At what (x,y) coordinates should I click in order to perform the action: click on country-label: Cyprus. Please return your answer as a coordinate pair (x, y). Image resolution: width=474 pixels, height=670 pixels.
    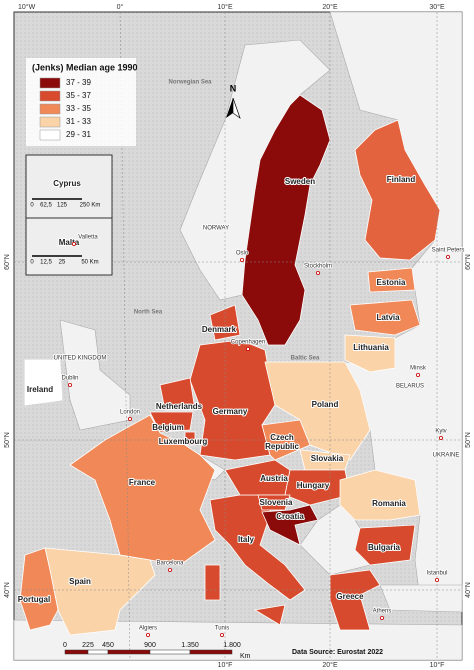
    Looking at the image, I should click on (67, 183).